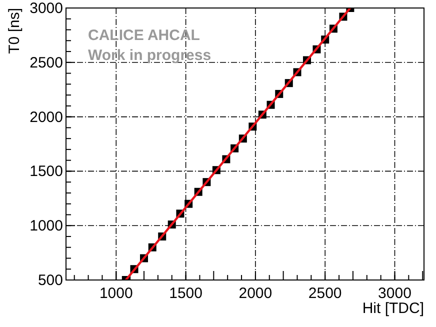  What do you see at coordinates (50, 280) in the screenshot?
I see `y-tick-label: 500` at bounding box center [50, 280].